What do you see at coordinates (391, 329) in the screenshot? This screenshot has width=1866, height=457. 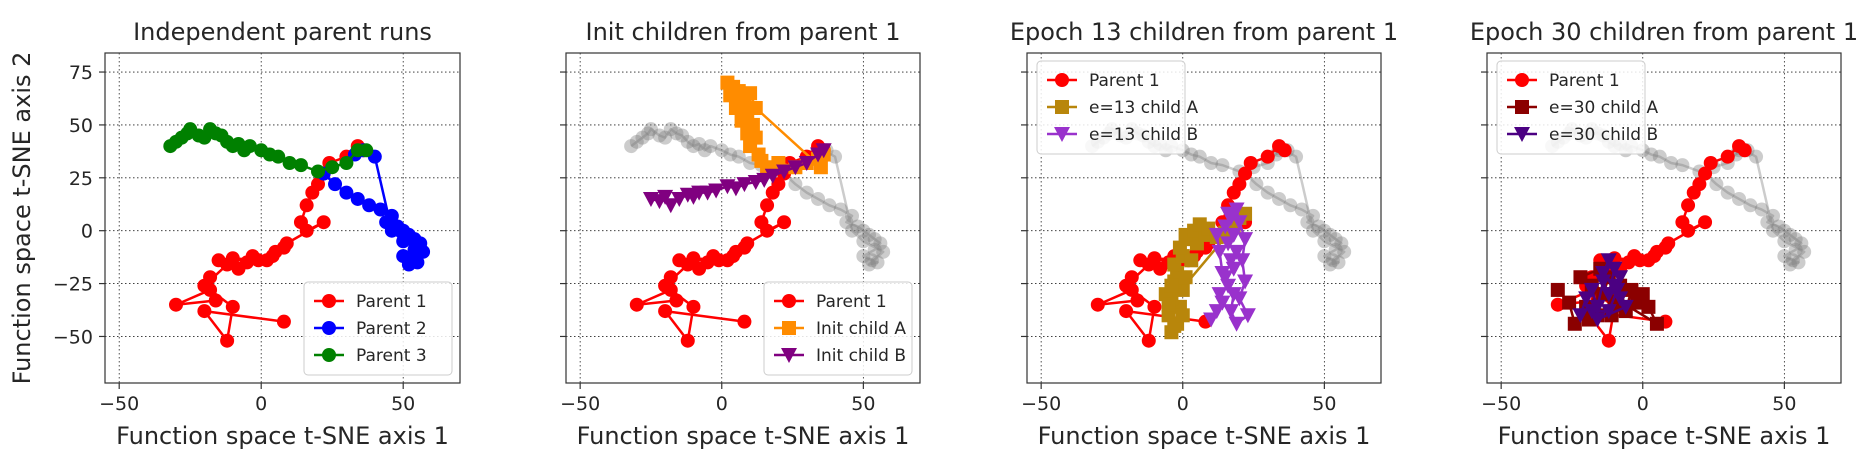 I see `legend-label: Parent 2` at bounding box center [391, 329].